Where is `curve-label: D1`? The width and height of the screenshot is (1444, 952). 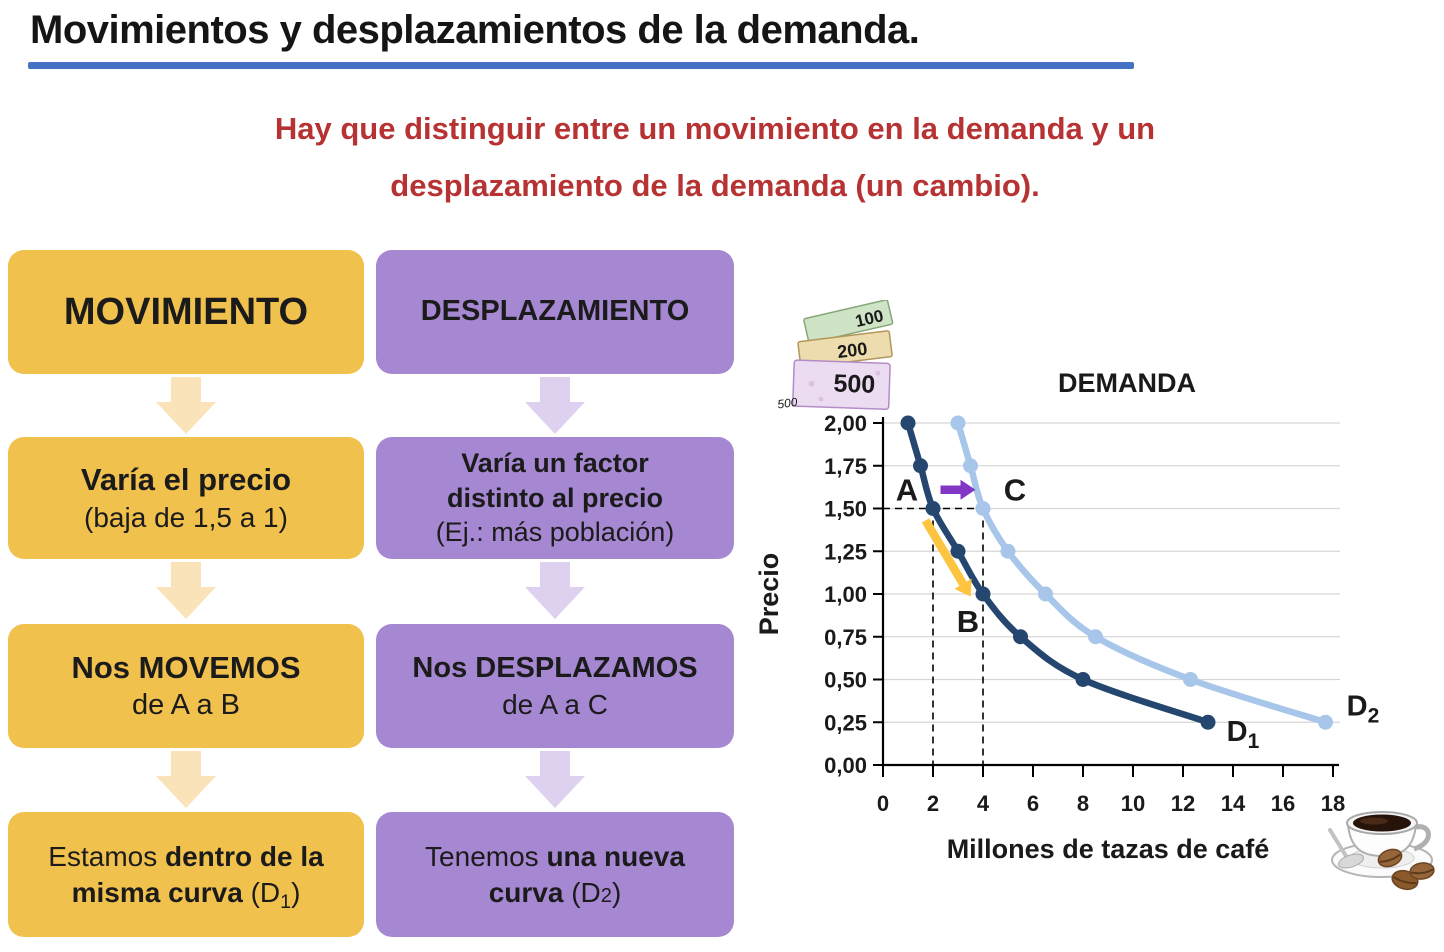 curve-label: D1 is located at coordinates (1243, 734).